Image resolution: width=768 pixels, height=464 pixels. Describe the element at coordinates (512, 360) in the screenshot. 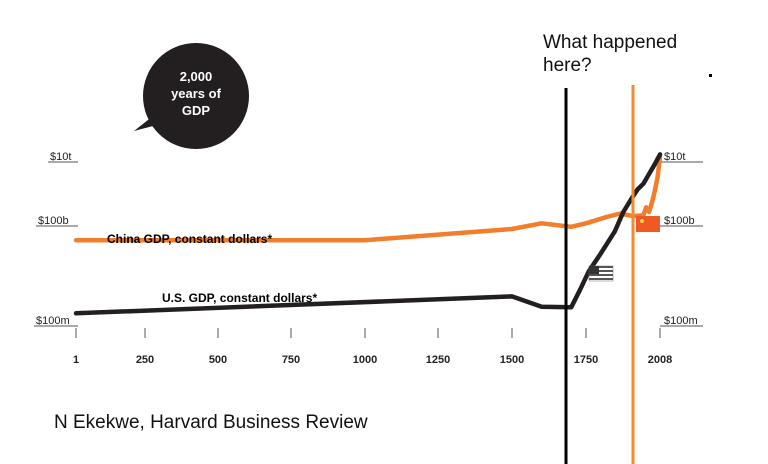

I see `x-tick-label-1500: 1500` at that location.